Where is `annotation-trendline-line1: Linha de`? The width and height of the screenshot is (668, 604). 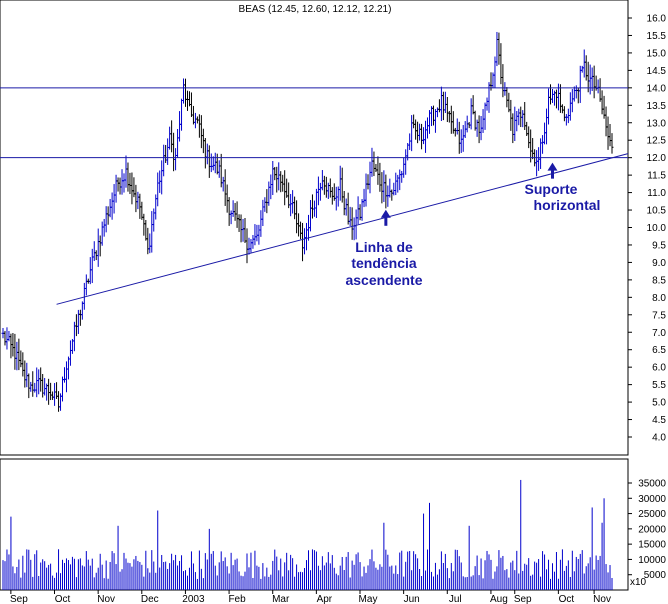 annotation-trendline-line1: Linha de is located at coordinates (384, 247).